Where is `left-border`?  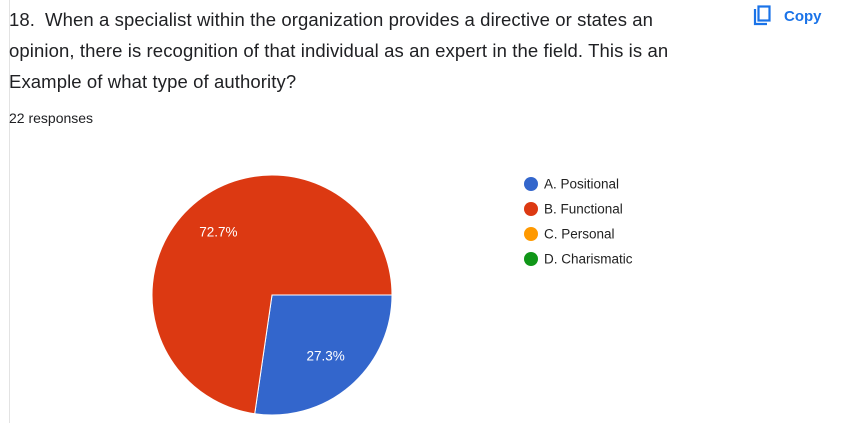 left-border is located at coordinates (5, 211).